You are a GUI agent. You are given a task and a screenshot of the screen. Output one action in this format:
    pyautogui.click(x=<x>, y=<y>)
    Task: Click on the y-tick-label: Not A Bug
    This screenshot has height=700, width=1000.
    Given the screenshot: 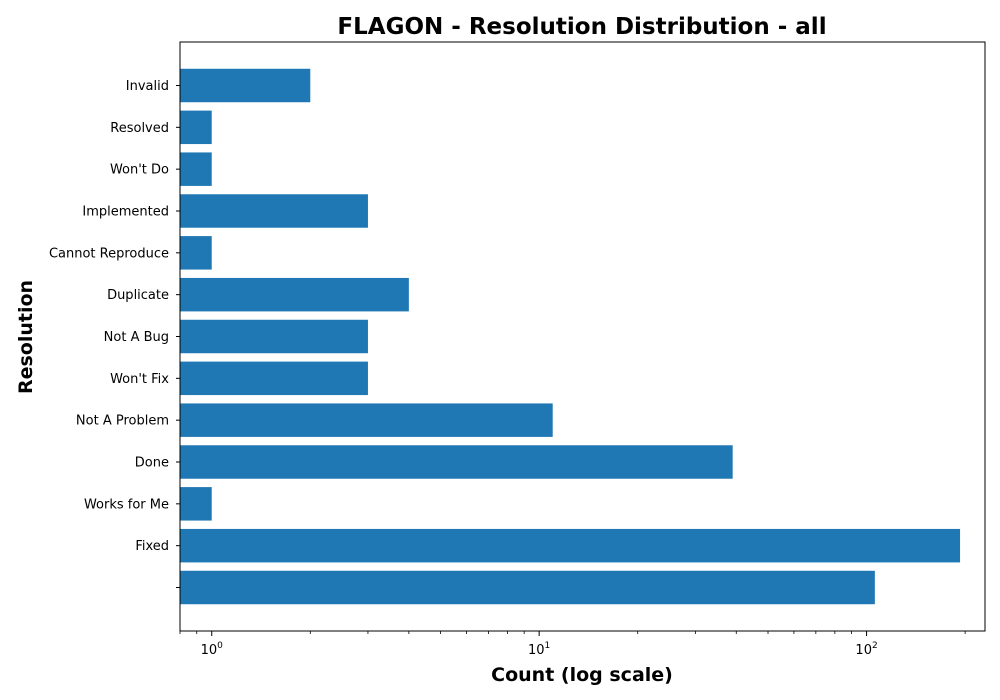 What is the action you would take?
    pyautogui.click(x=136, y=337)
    